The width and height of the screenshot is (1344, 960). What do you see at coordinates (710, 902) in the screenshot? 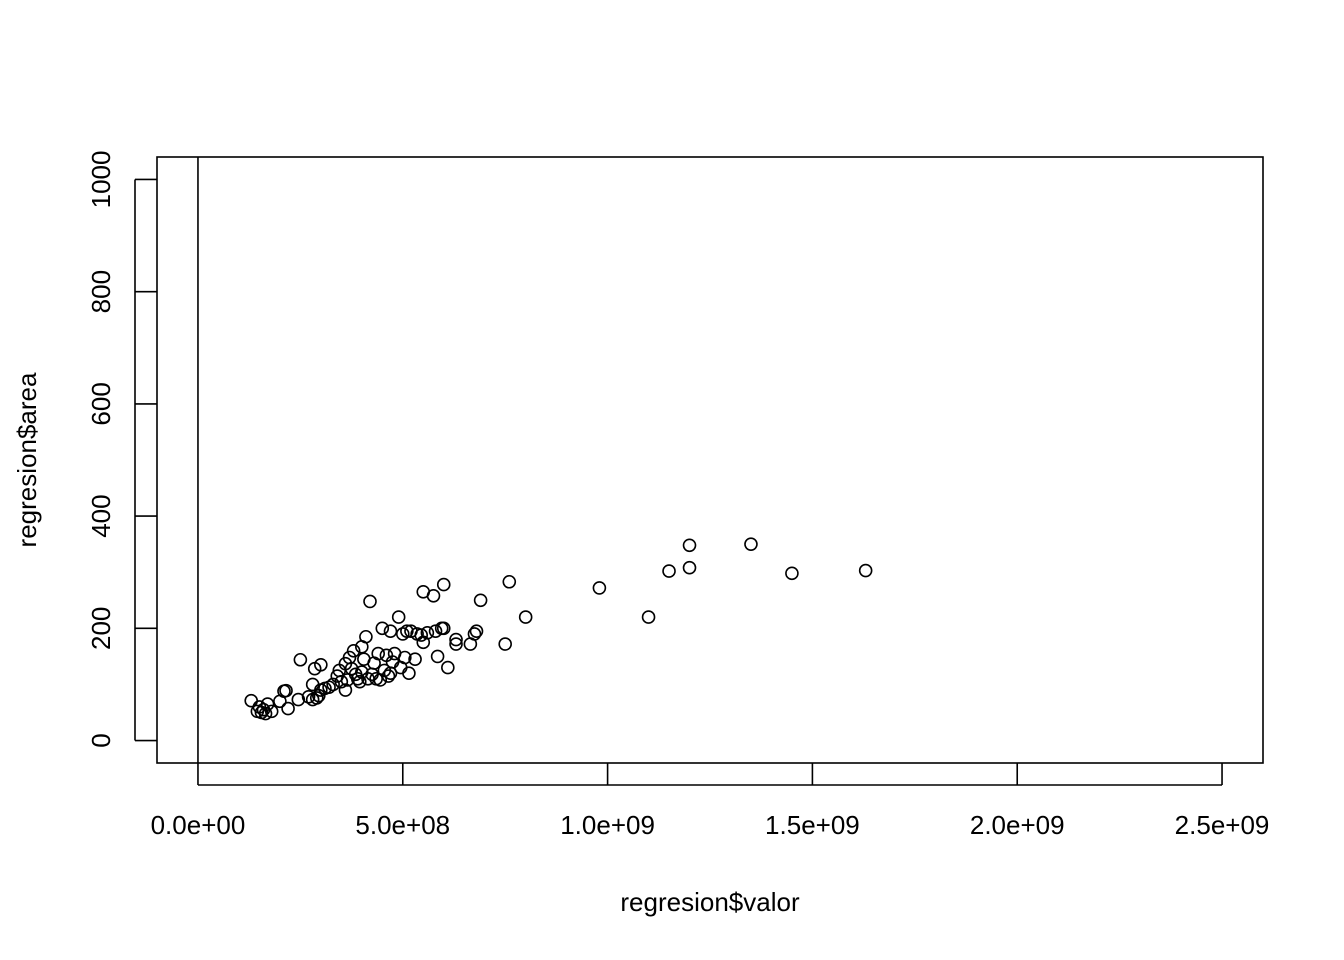
I see `x-axis-label: regresion$valor` at bounding box center [710, 902].